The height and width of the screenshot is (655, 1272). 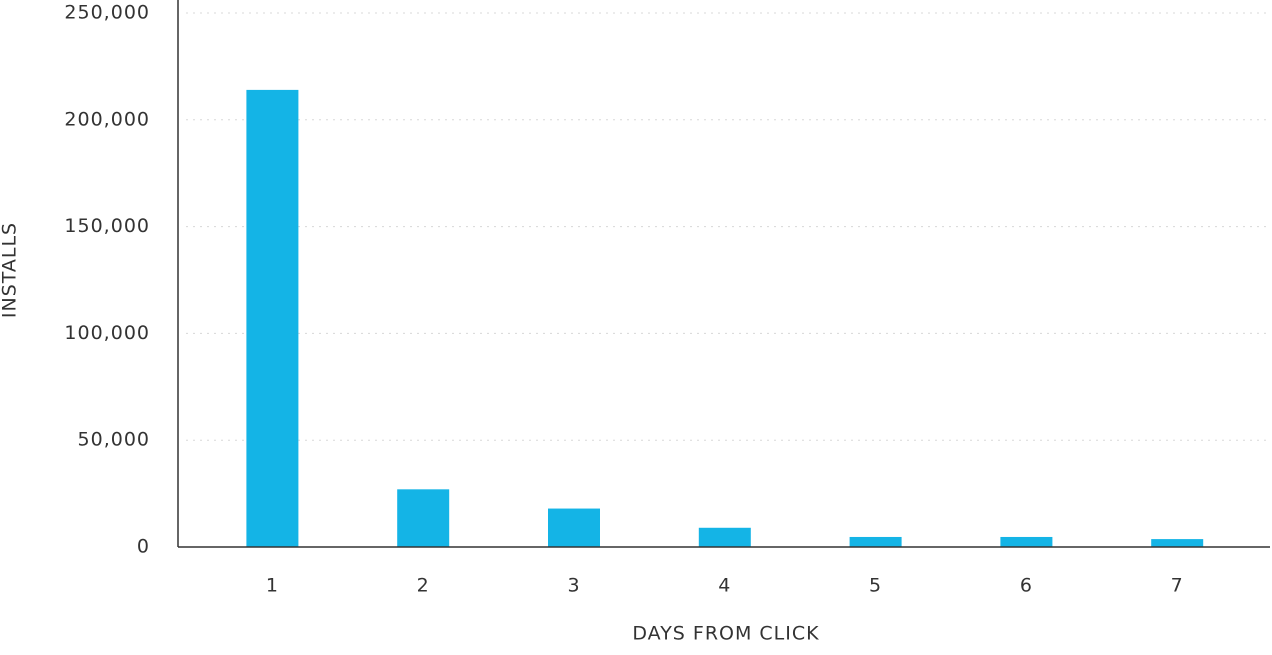 What do you see at coordinates (107, 119) in the screenshot?
I see `y-tick-label: 200,000` at bounding box center [107, 119].